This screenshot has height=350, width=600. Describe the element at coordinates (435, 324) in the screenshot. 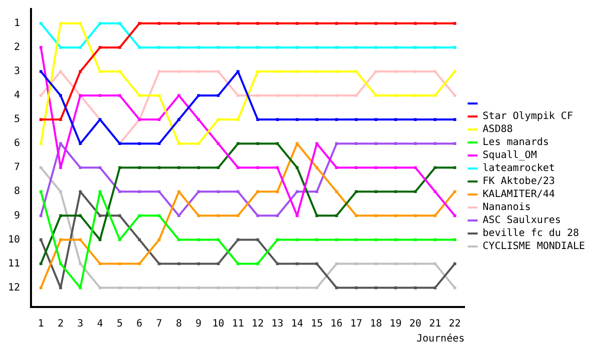

I see `x-tick-label: 21` at that location.